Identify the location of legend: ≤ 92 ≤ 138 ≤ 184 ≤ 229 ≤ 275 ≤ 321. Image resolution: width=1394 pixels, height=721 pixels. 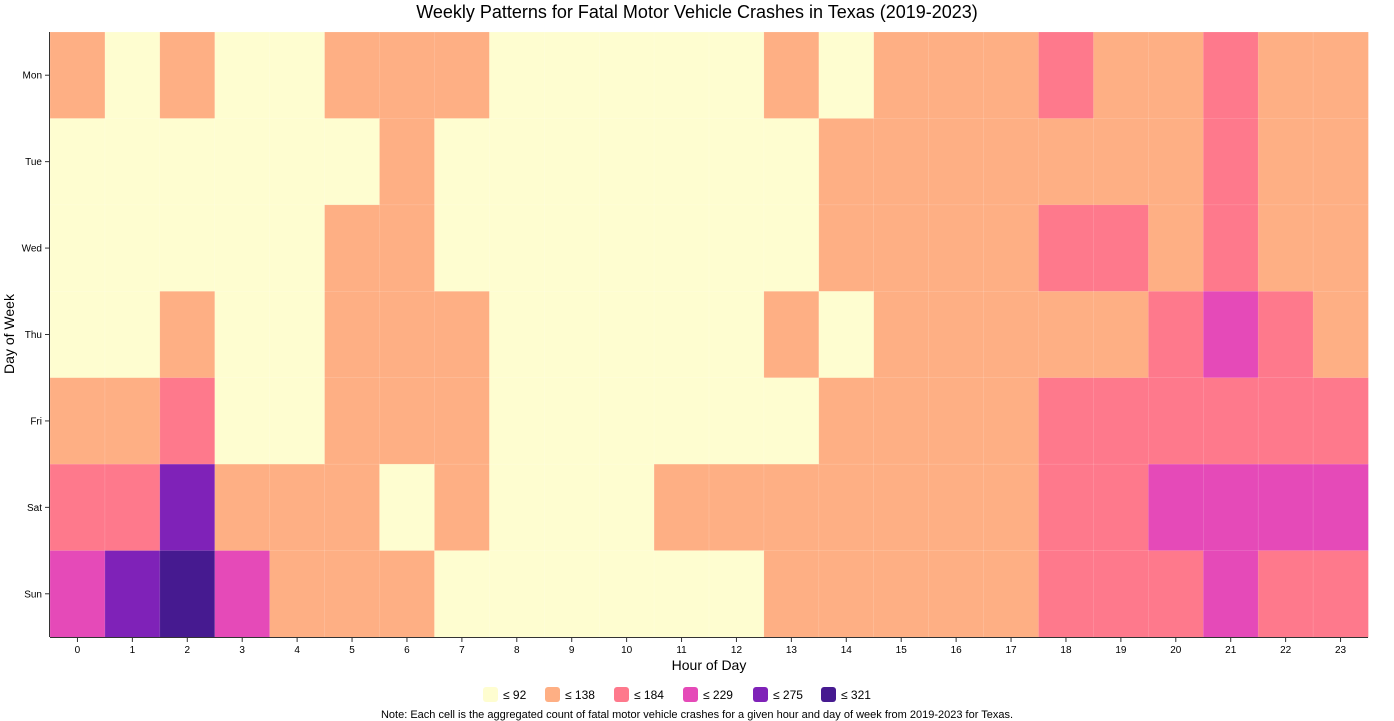
(677, 694).